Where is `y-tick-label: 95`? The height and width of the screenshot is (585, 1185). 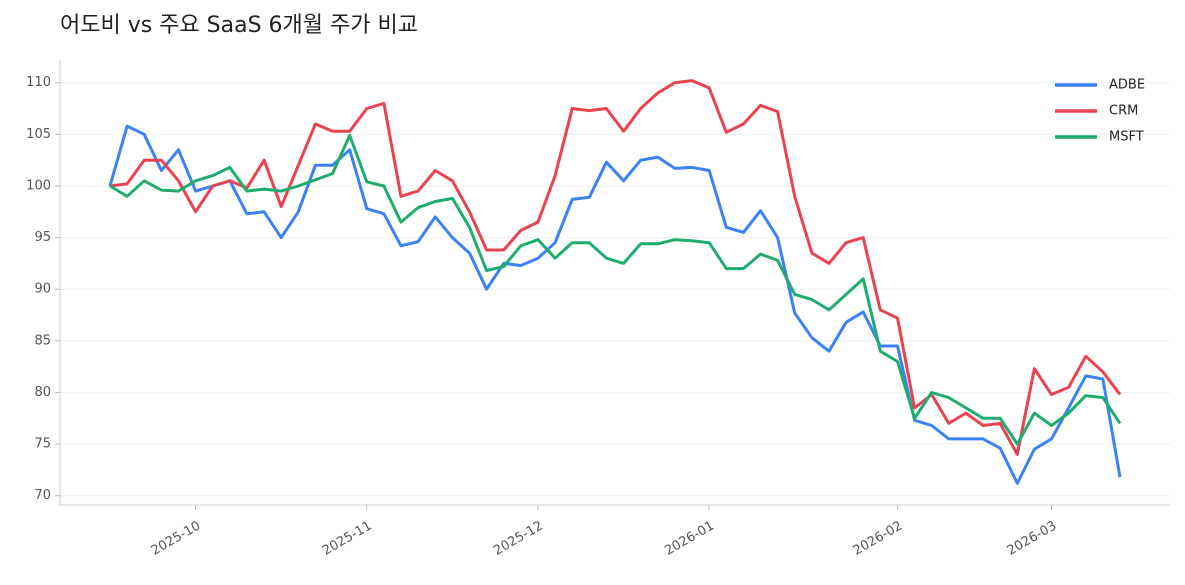 y-tick-label: 95 is located at coordinates (42, 237).